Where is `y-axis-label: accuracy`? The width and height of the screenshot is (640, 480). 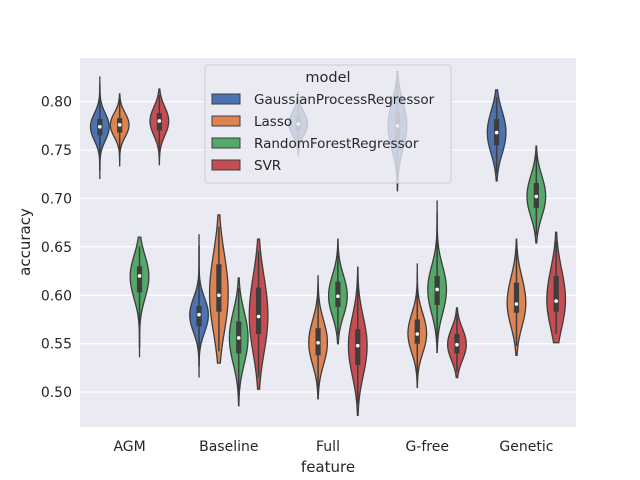 y-axis-label: accuracy is located at coordinates (25, 242).